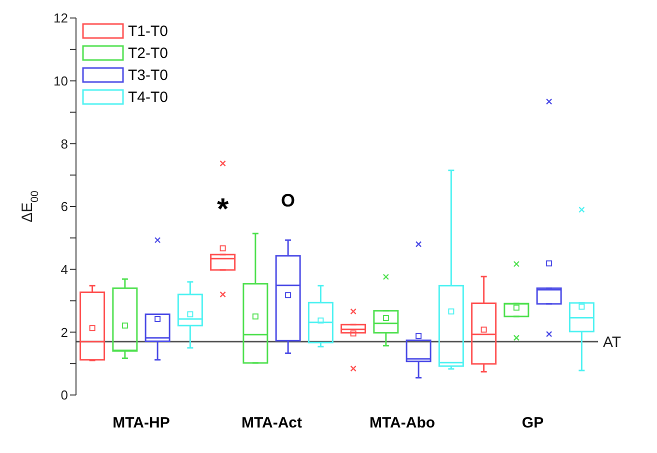  I want to click on legend-label: T3-T0, so click(148, 75).